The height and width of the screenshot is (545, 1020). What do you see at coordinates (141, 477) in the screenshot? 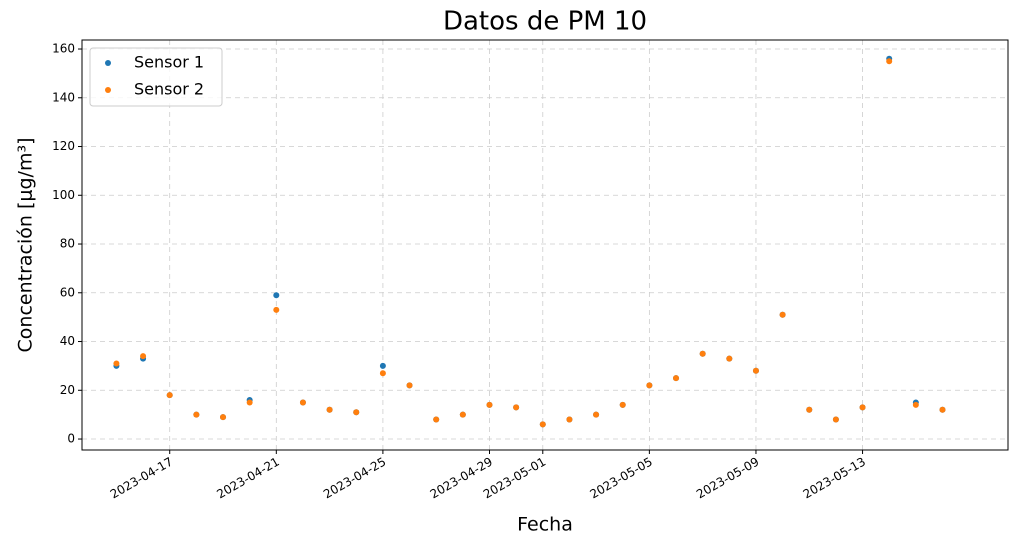
I see `x-tick-label: 2023-04-17` at bounding box center [141, 477].